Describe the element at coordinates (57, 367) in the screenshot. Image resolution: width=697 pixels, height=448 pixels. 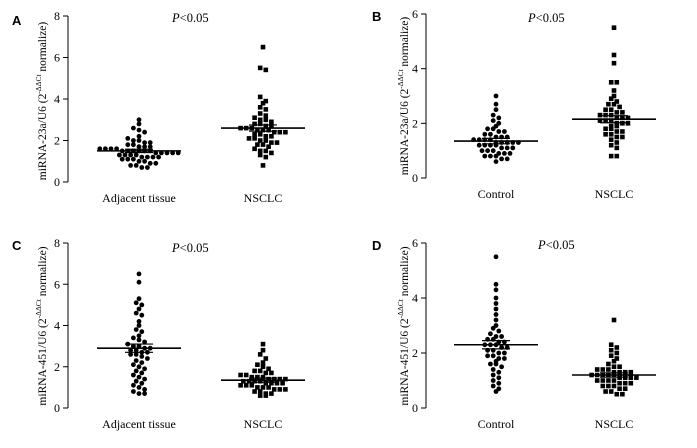
I see `y-tick-label: 2` at that location.